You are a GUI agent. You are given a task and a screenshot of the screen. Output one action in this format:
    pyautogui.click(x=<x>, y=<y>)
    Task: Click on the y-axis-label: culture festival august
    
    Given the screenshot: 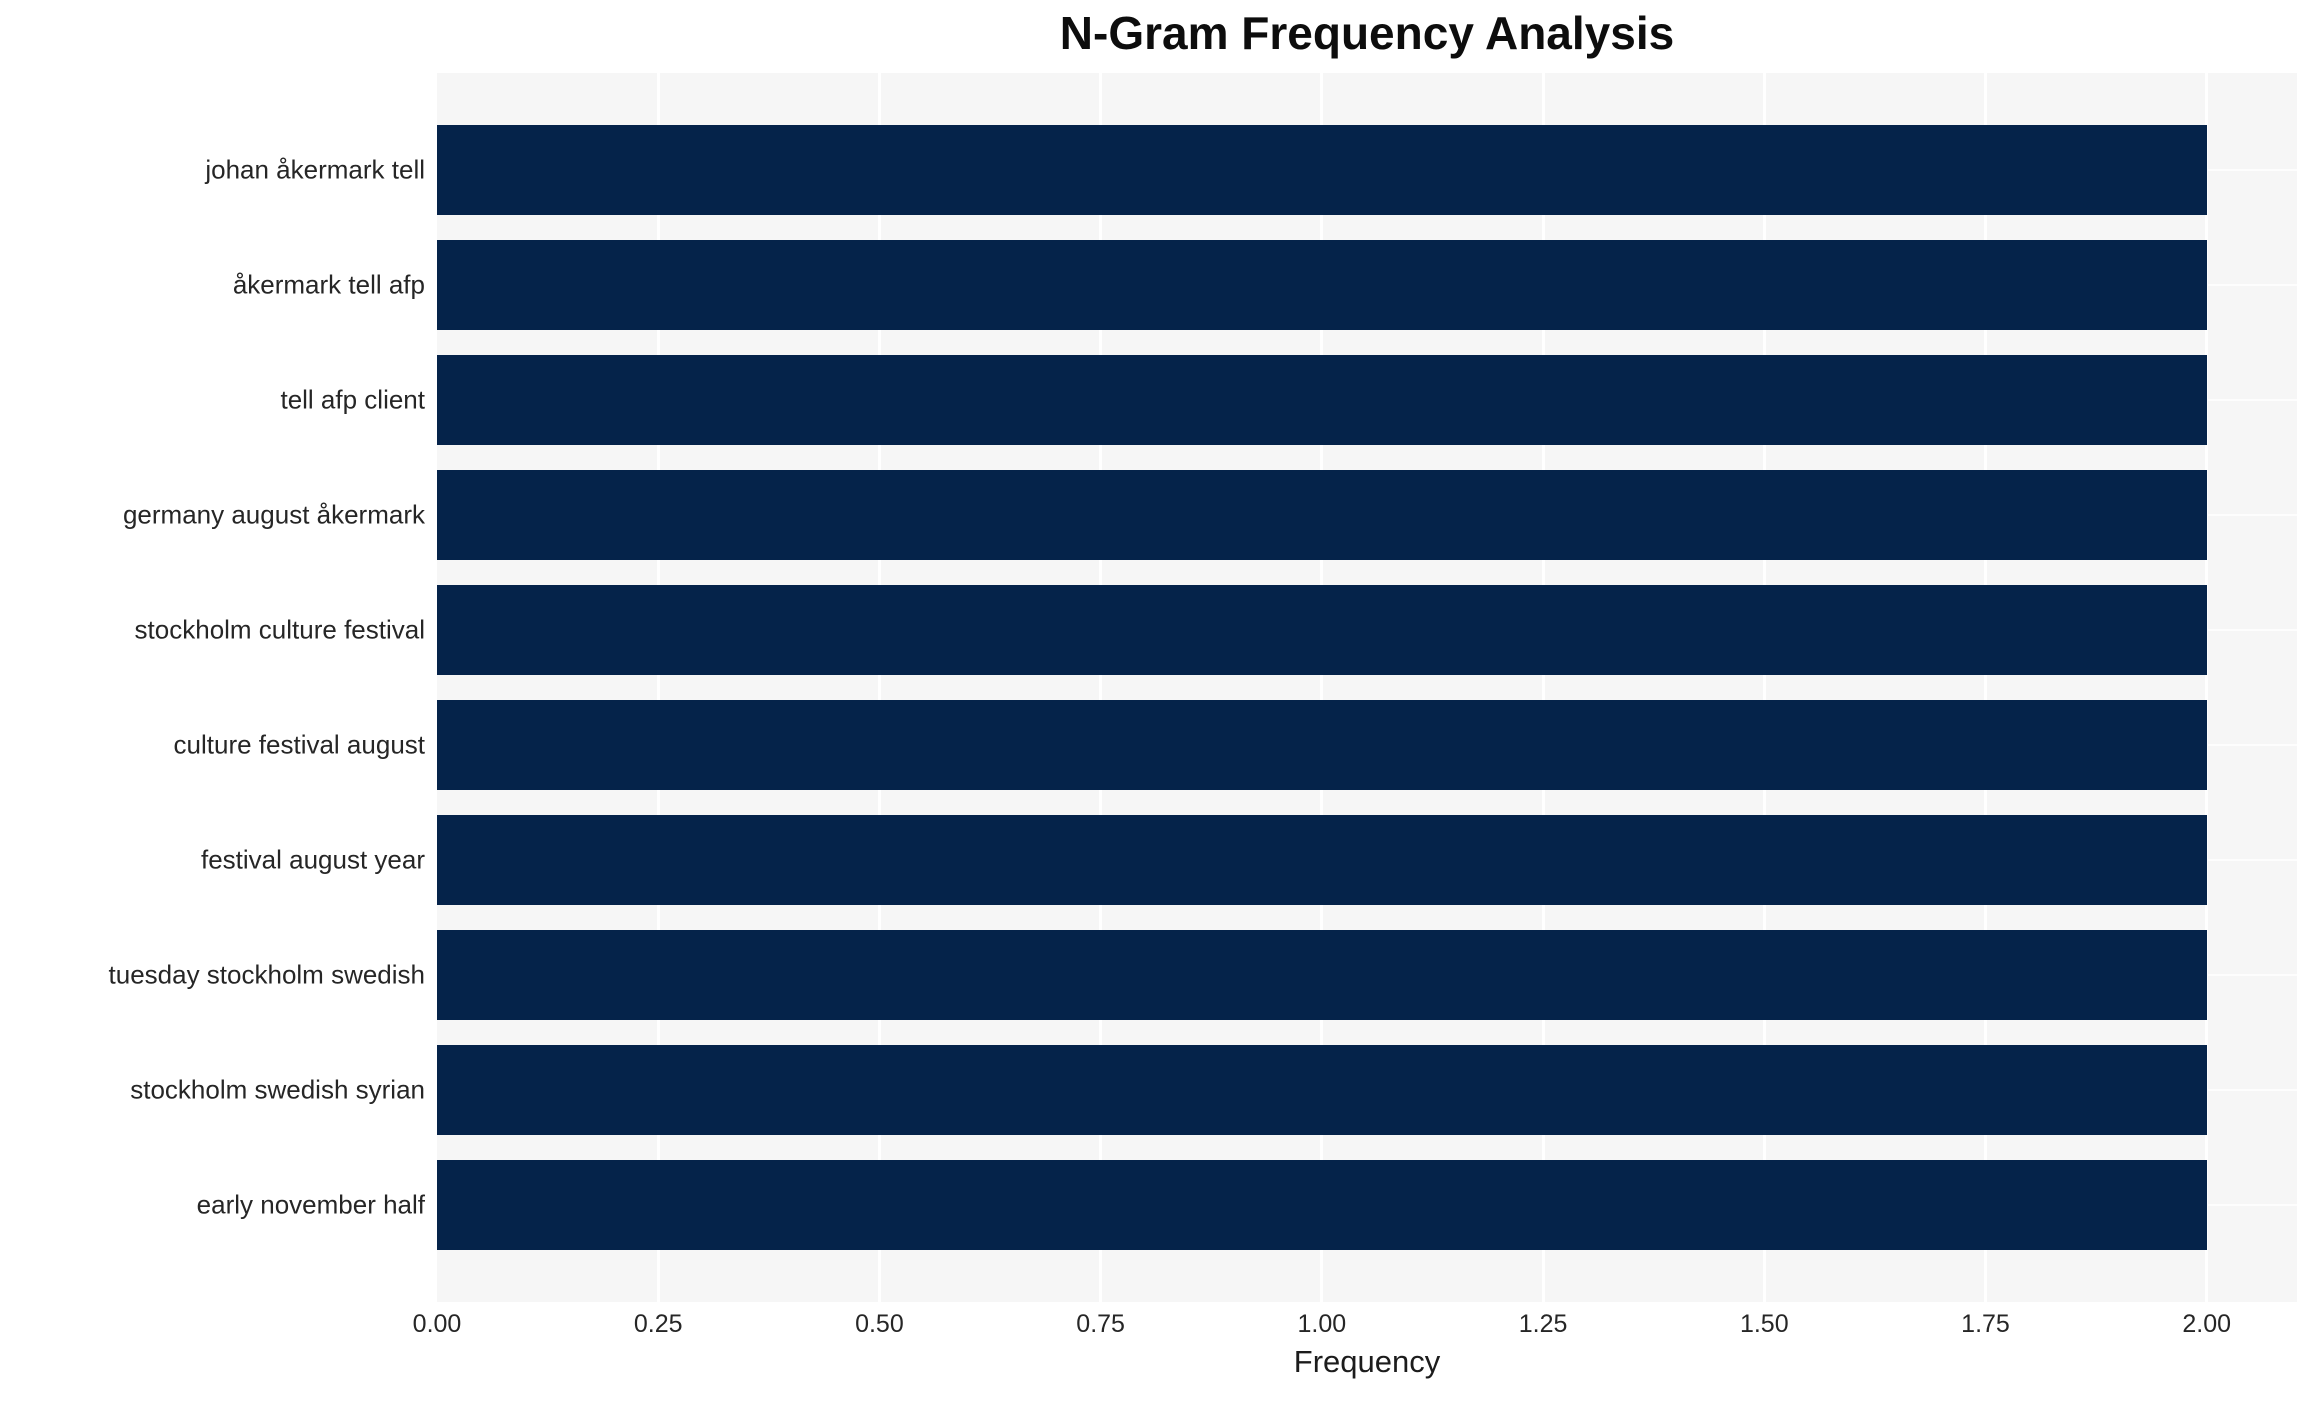 What is the action you would take?
    pyautogui.click(x=299, y=744)
    